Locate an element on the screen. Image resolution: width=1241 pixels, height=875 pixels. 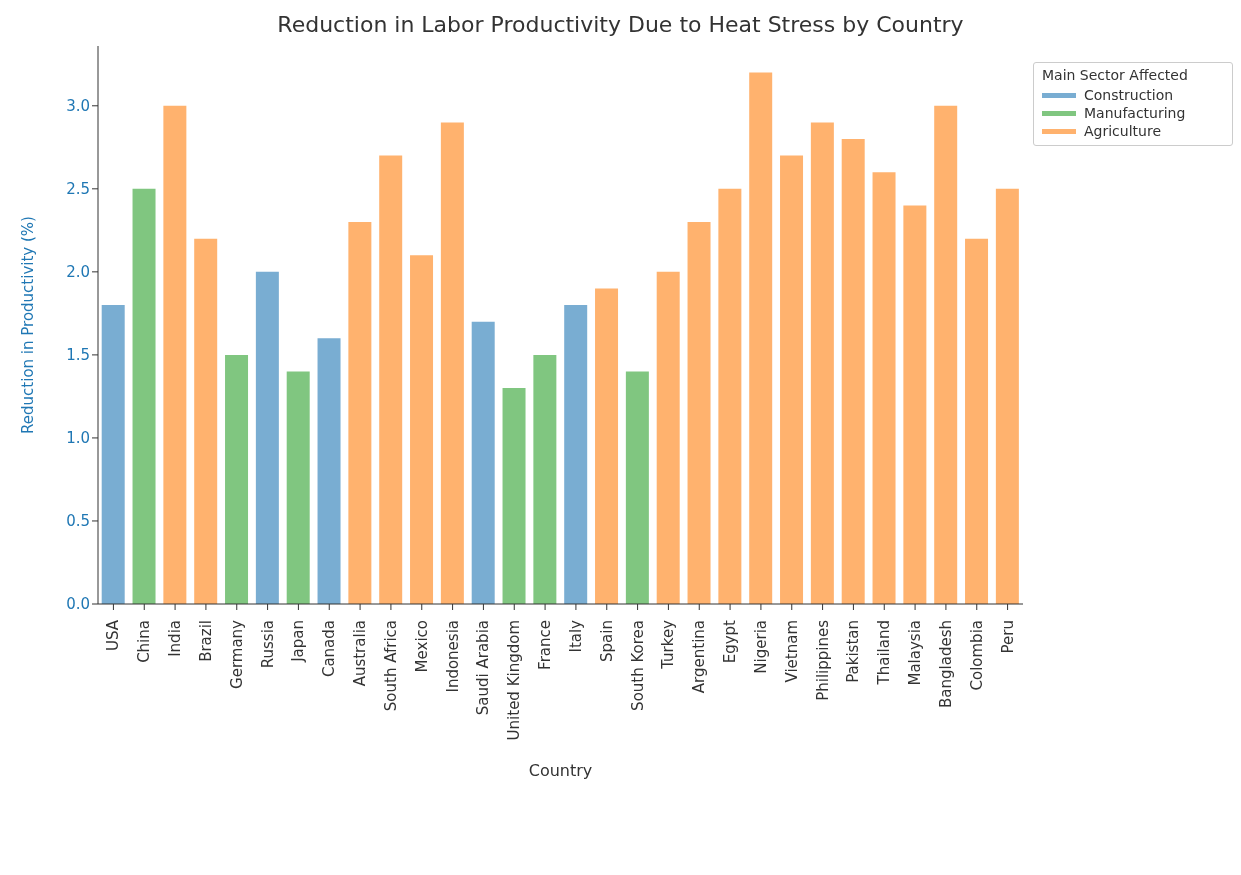
x-tick-label: Pakistan is located at coordinates (853, 651).